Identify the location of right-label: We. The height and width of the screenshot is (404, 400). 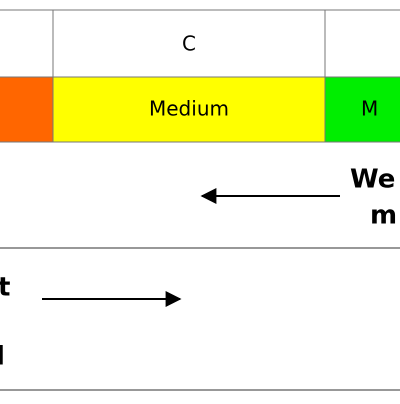
(372, 180).